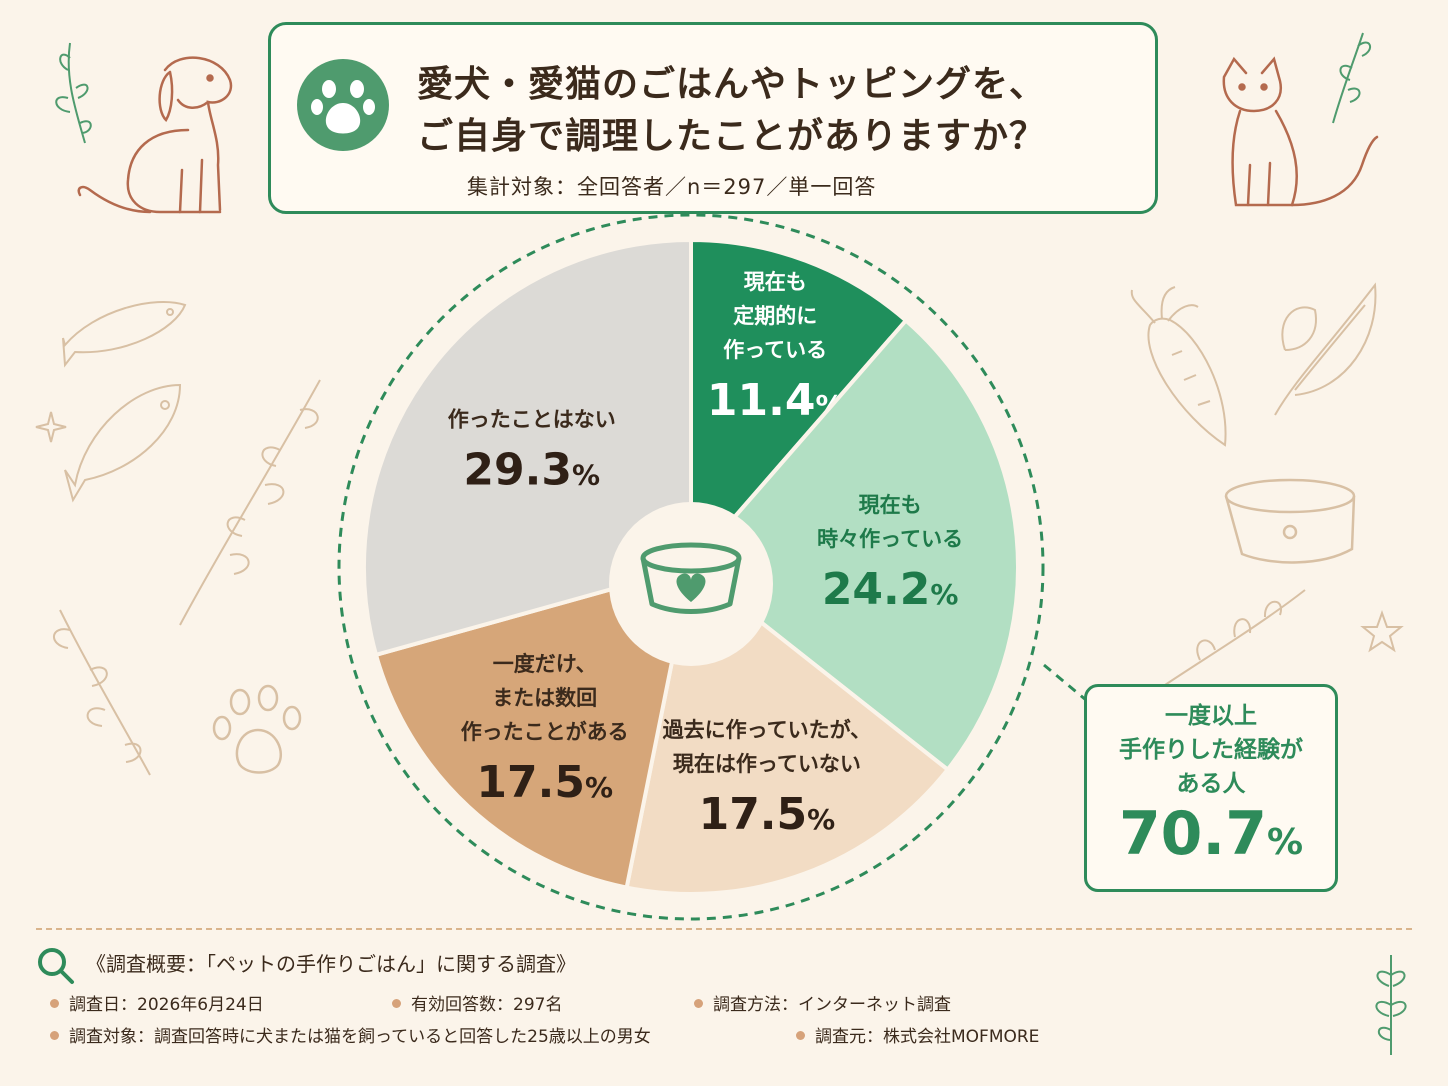 This screenshot has width=1448, height=1086. I want to click on survey-method: 調査方法：インターネット調査, so click(822, 1002).